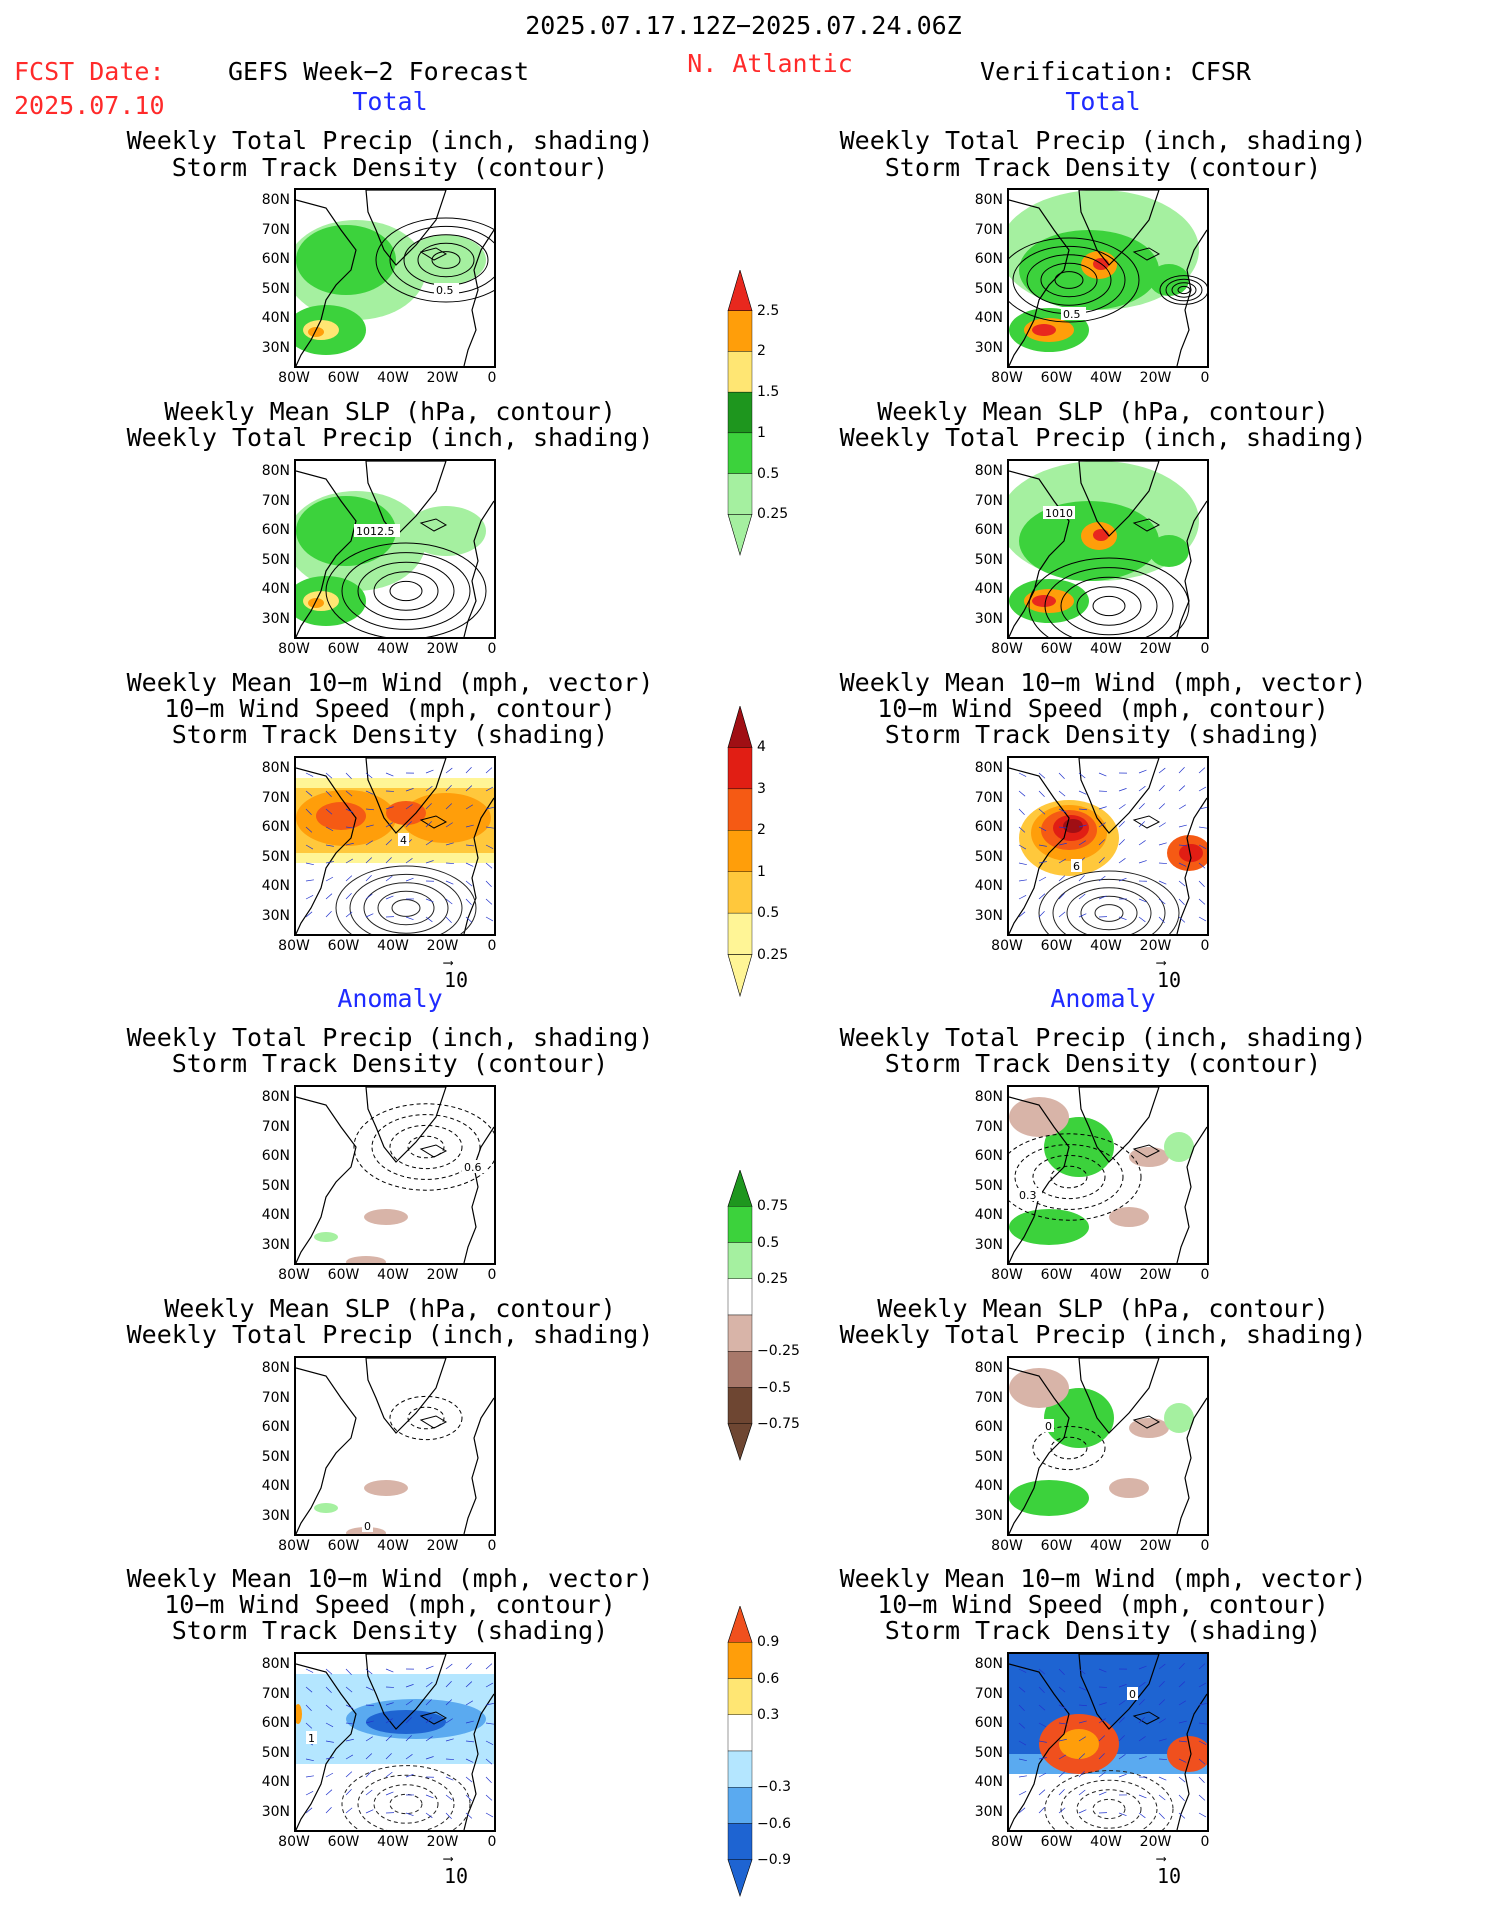 The image size is (1487, 1925). I want to click on title-anom-wind-track-r2: 10−m Wind Speed (mph, contour), so click(1103, 1604).